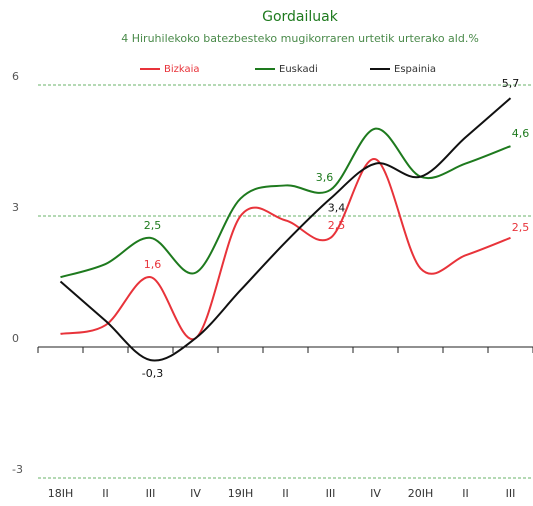 This screenshot has width=533, height=506. Describe the element at coordinates (241, 493) in the screenshot. I see `x-tick-label: 19IH` at that location.